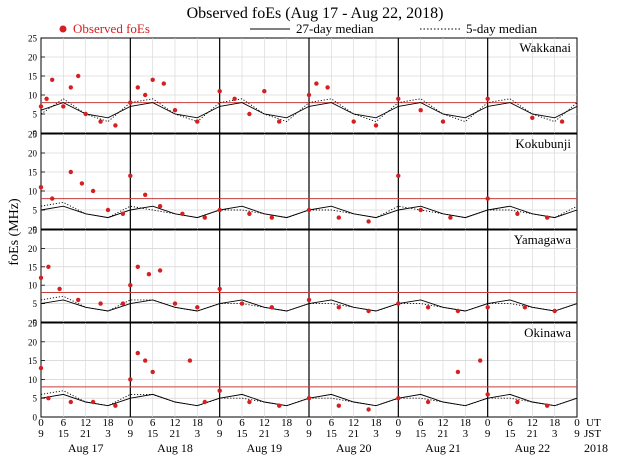 Image resolution: width=640 pixels, height=457 pixels. What do you see at coordinates (443, 448) in the screenshot?
I see `date-label: Aug 21` at bounding box center [443, 448].